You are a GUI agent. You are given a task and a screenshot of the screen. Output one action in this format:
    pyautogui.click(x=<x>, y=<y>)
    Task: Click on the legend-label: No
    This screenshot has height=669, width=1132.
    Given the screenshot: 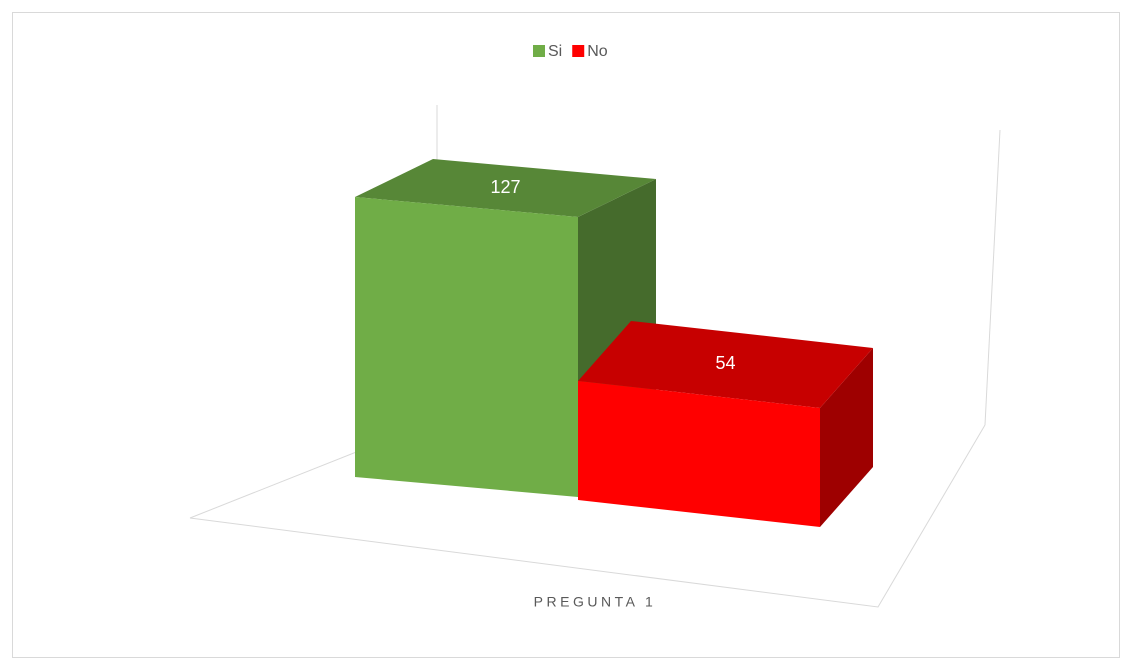 What is the action you would take?
    pyautogui.click(x=597, y=51)
    